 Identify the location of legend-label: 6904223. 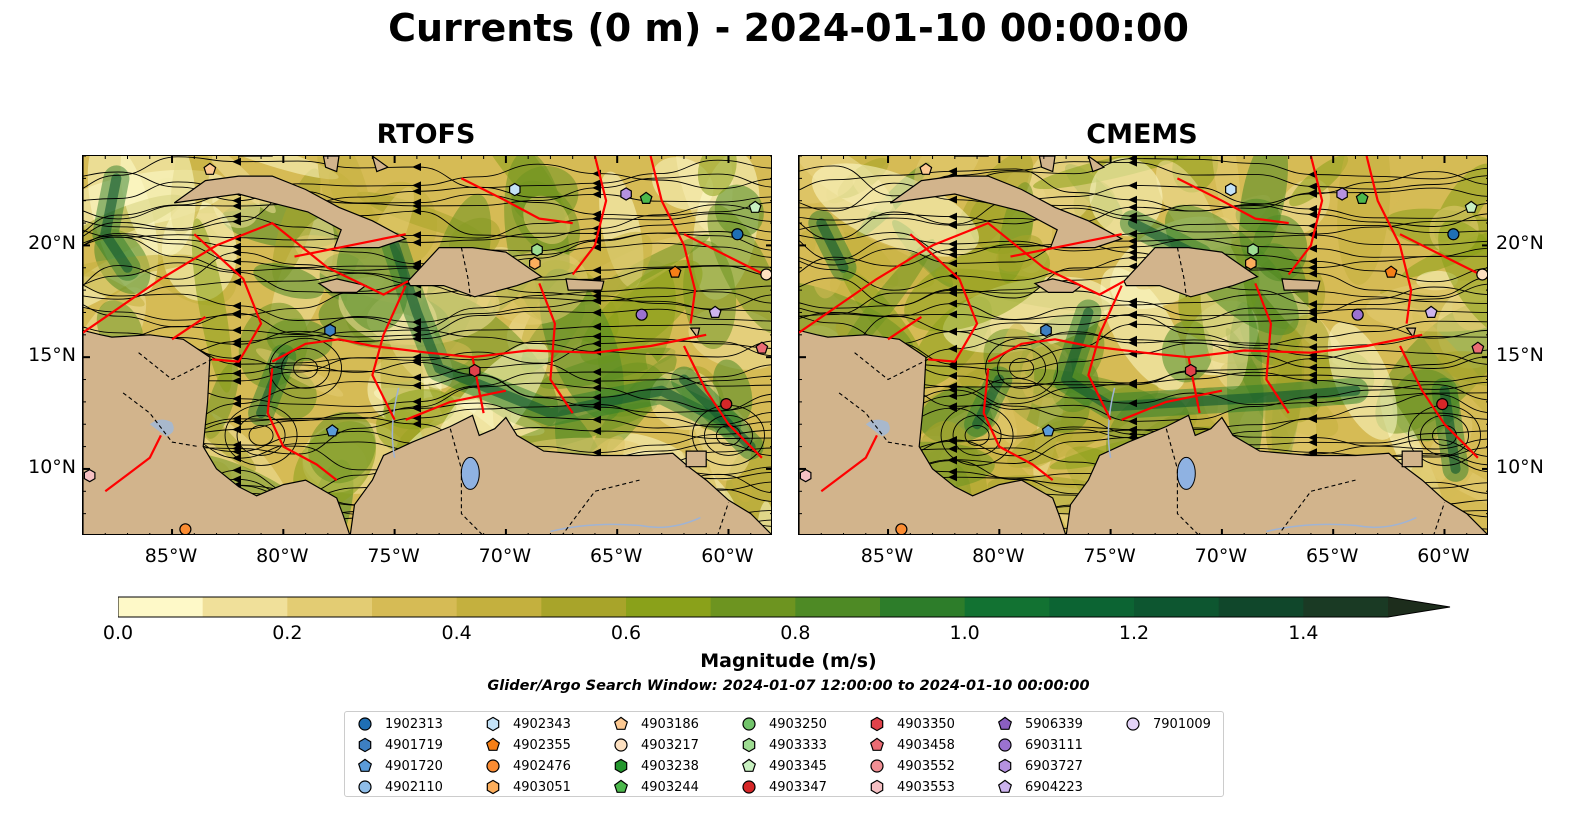
(1054, 787).